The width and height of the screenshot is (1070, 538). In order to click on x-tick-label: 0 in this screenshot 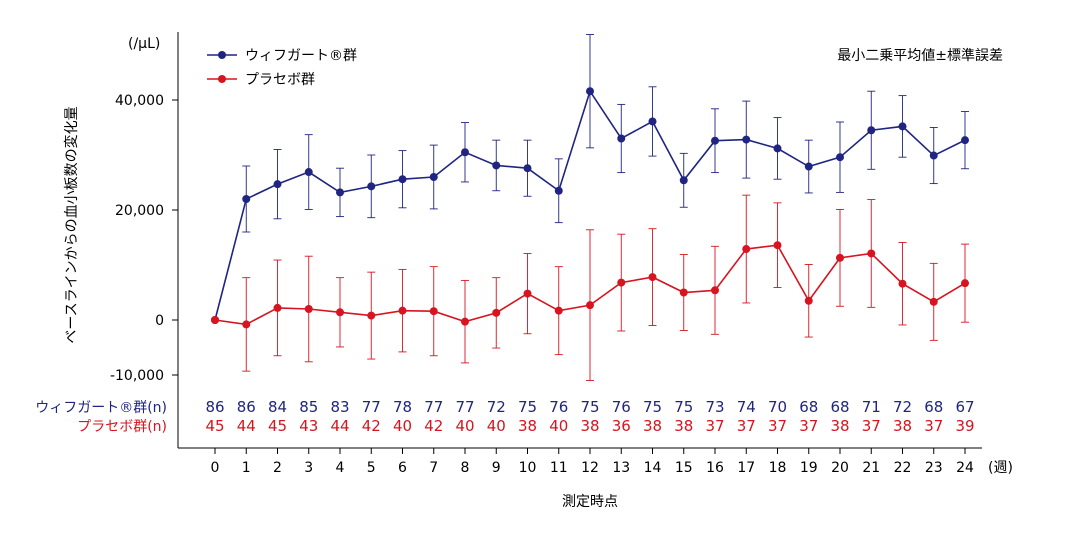, I will do `click(215, 468)`.